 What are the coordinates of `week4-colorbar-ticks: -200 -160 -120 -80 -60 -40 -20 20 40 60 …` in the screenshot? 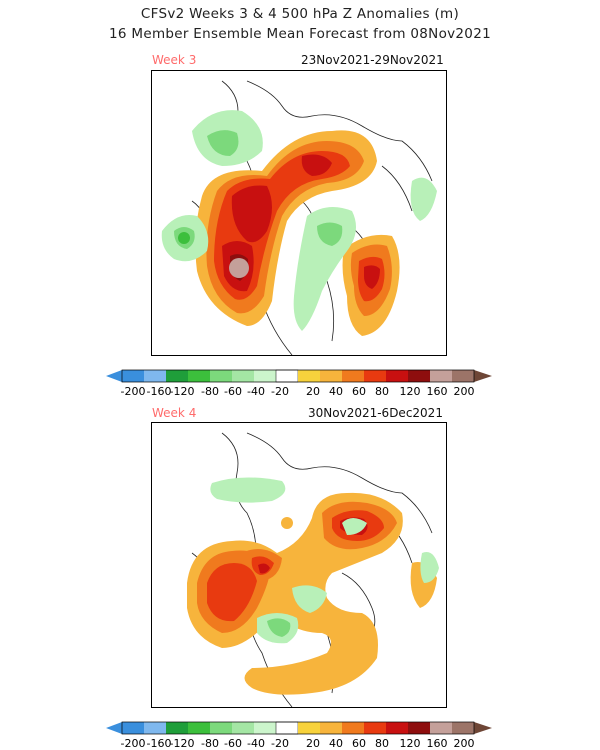 It's located at (298, 743).